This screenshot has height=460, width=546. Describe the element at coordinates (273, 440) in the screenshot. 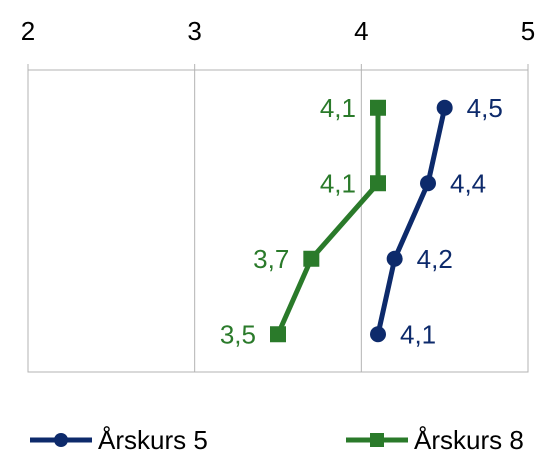

I see `legend: Årskurs 5 Årskurs 8` at that location.